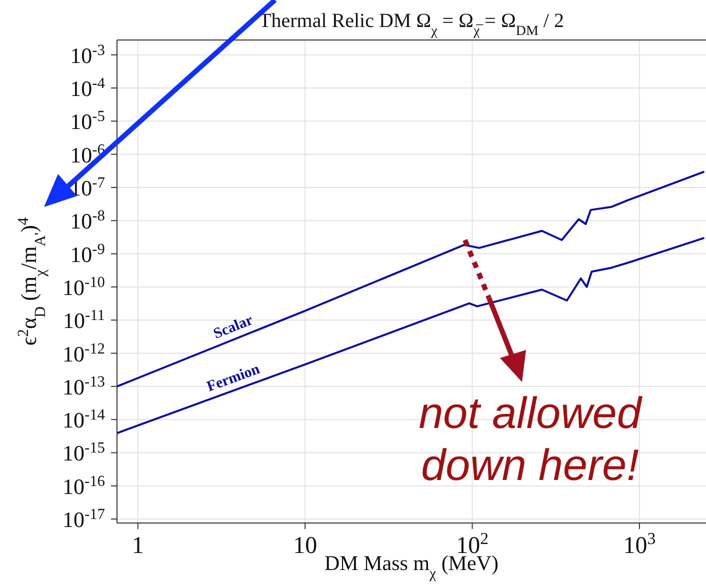 This screenshot has height=586, width=706. I want to click on y-tick-label: 10$^{-10}$, so click(84, 286).